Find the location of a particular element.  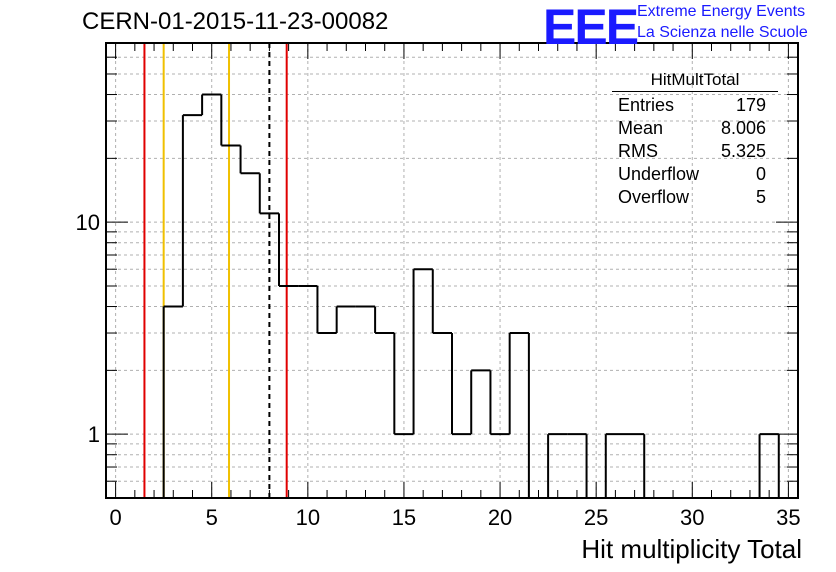

stats-row-underflow: Underflow 0 is located at coordinates (695, 174).